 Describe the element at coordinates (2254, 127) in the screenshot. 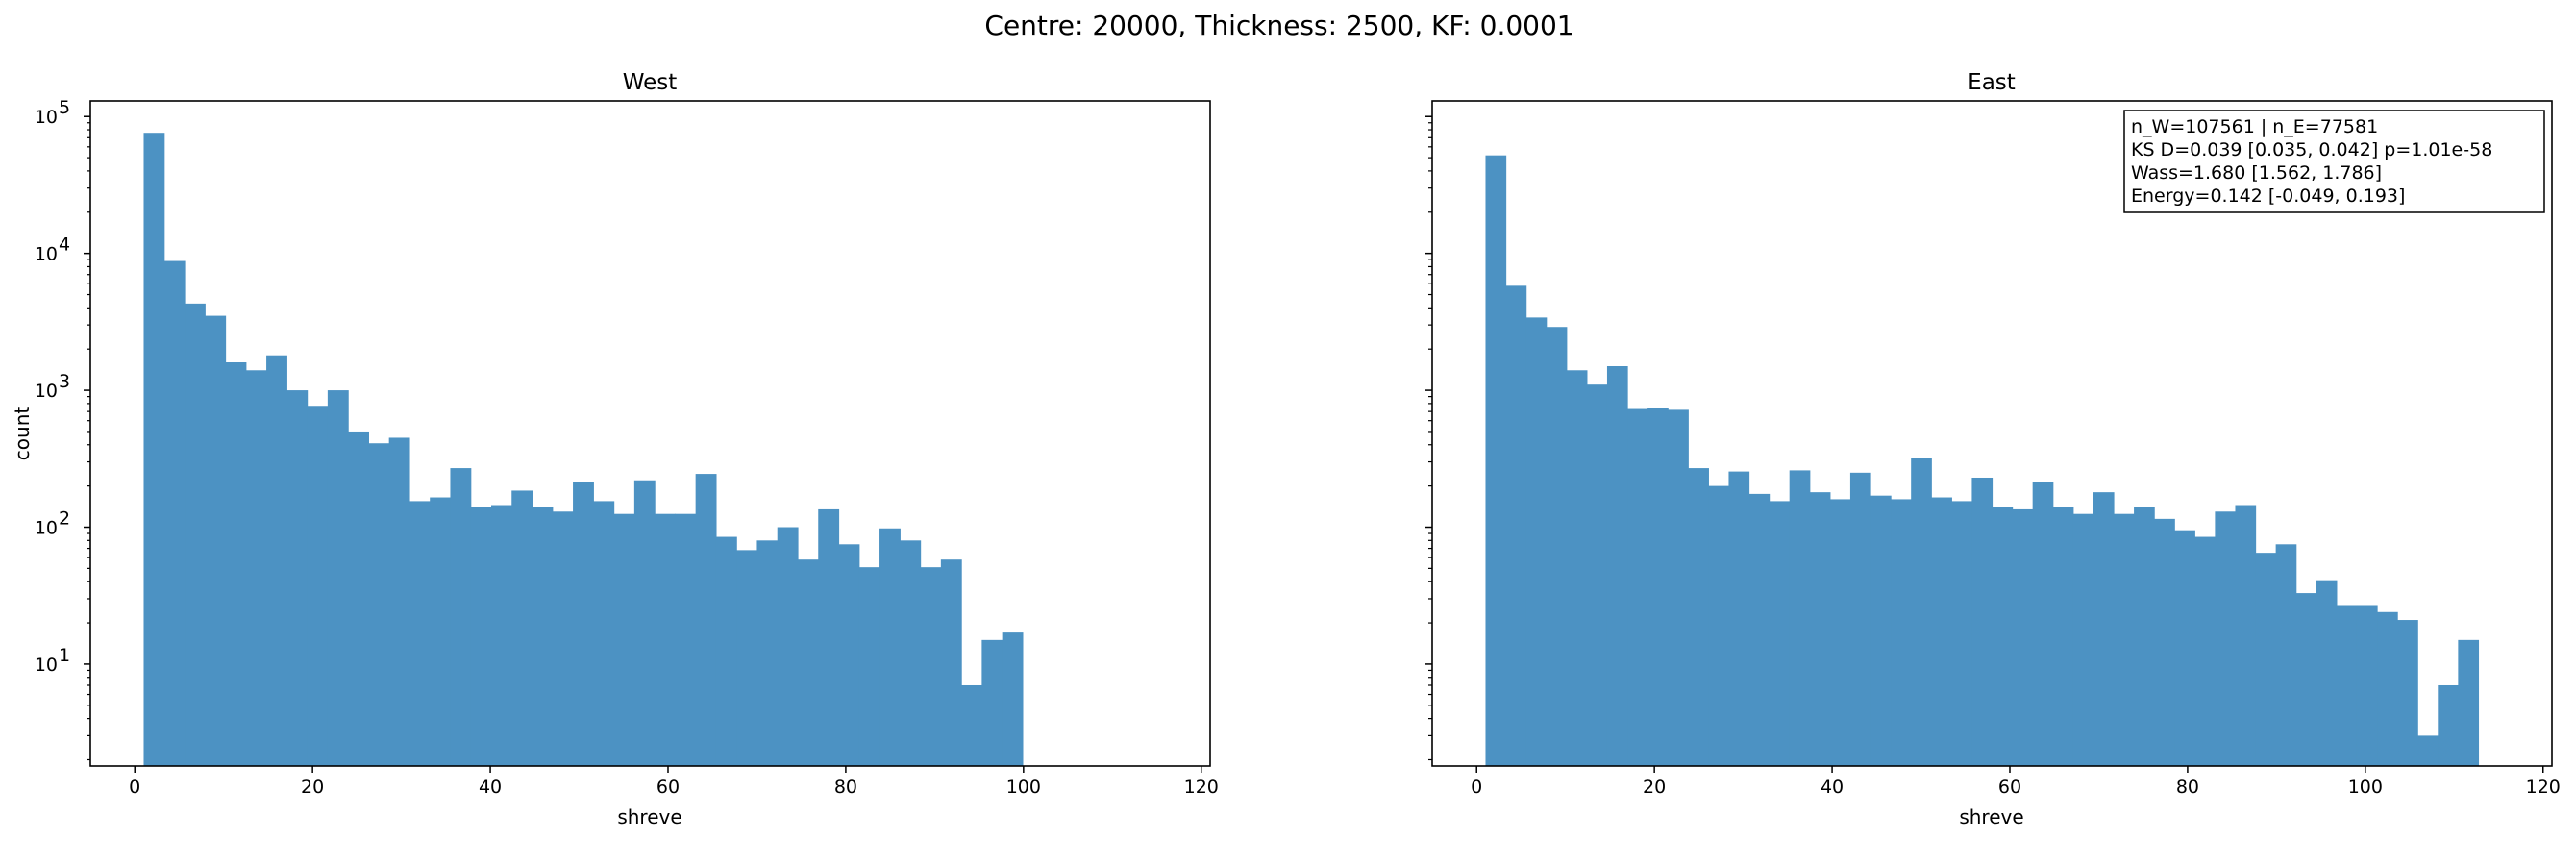

I see `stats-line-counts: n_W=107561 | n_E=77581` at that location.